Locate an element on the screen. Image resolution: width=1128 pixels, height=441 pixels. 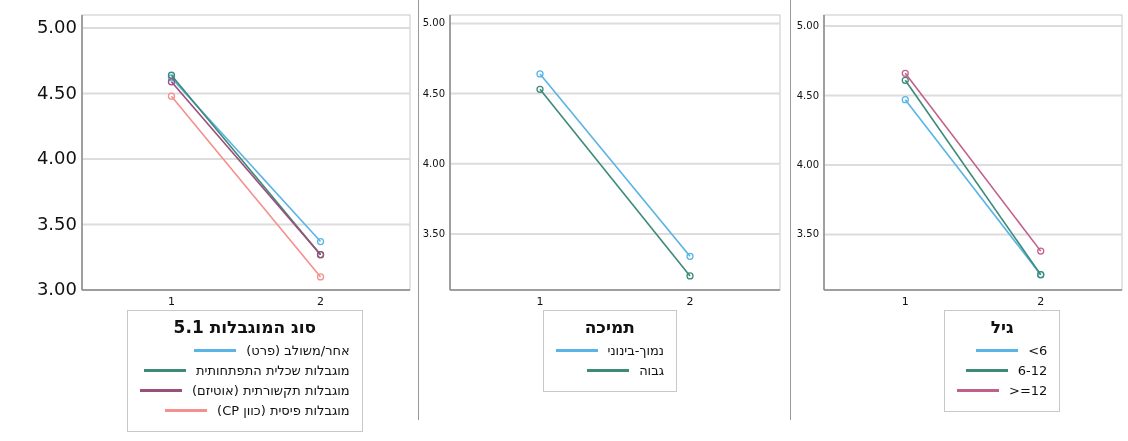
legend-label: נמוך-בינוני is located at coordinates (636, 350).